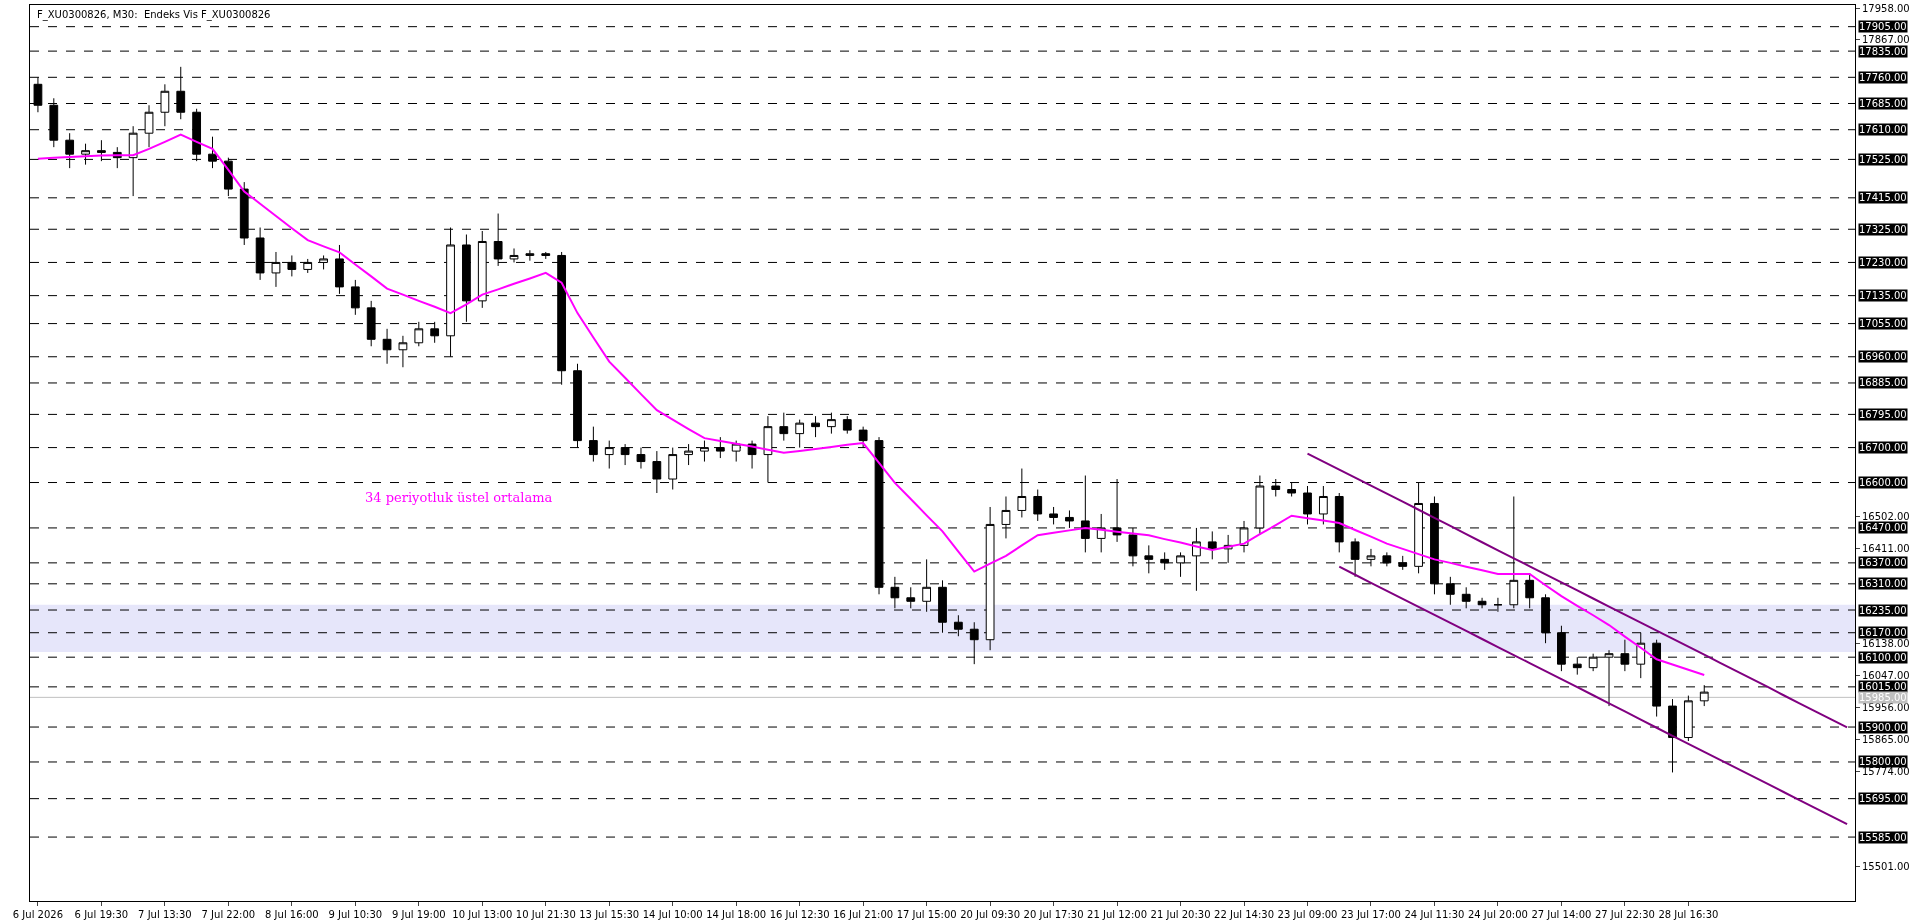  Describe the element at coordinates (1117, 914) in the screenshot. I see `x-tick-label: 21 Jul 12:00` at that location.